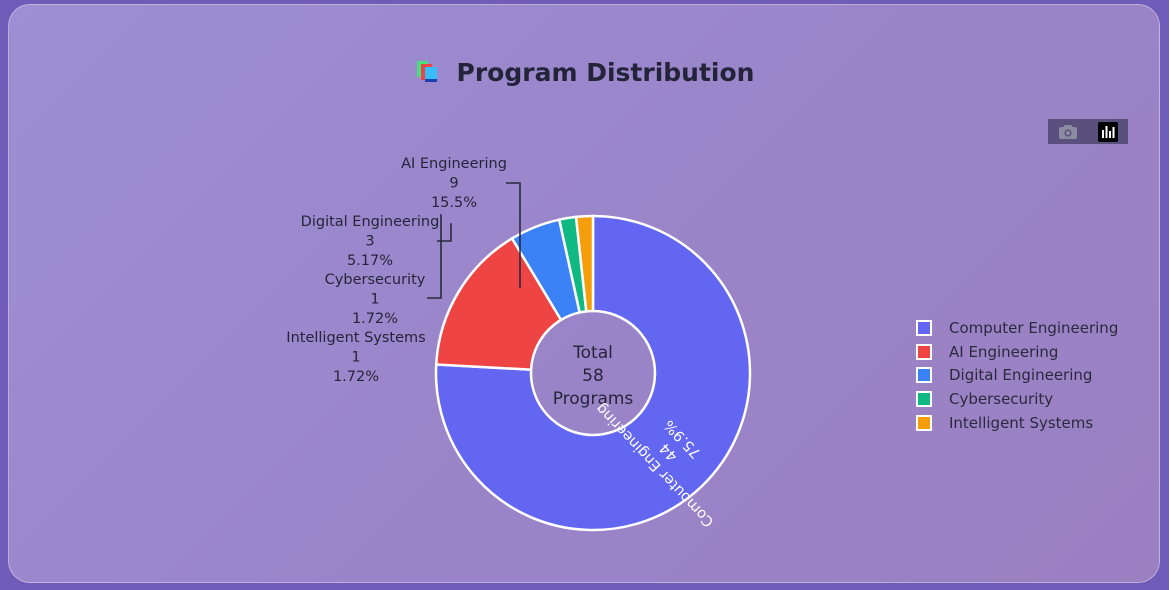 The width and height of the screenshot is (1169, 590). I want to click on camera-icon, so click(1068, 132).